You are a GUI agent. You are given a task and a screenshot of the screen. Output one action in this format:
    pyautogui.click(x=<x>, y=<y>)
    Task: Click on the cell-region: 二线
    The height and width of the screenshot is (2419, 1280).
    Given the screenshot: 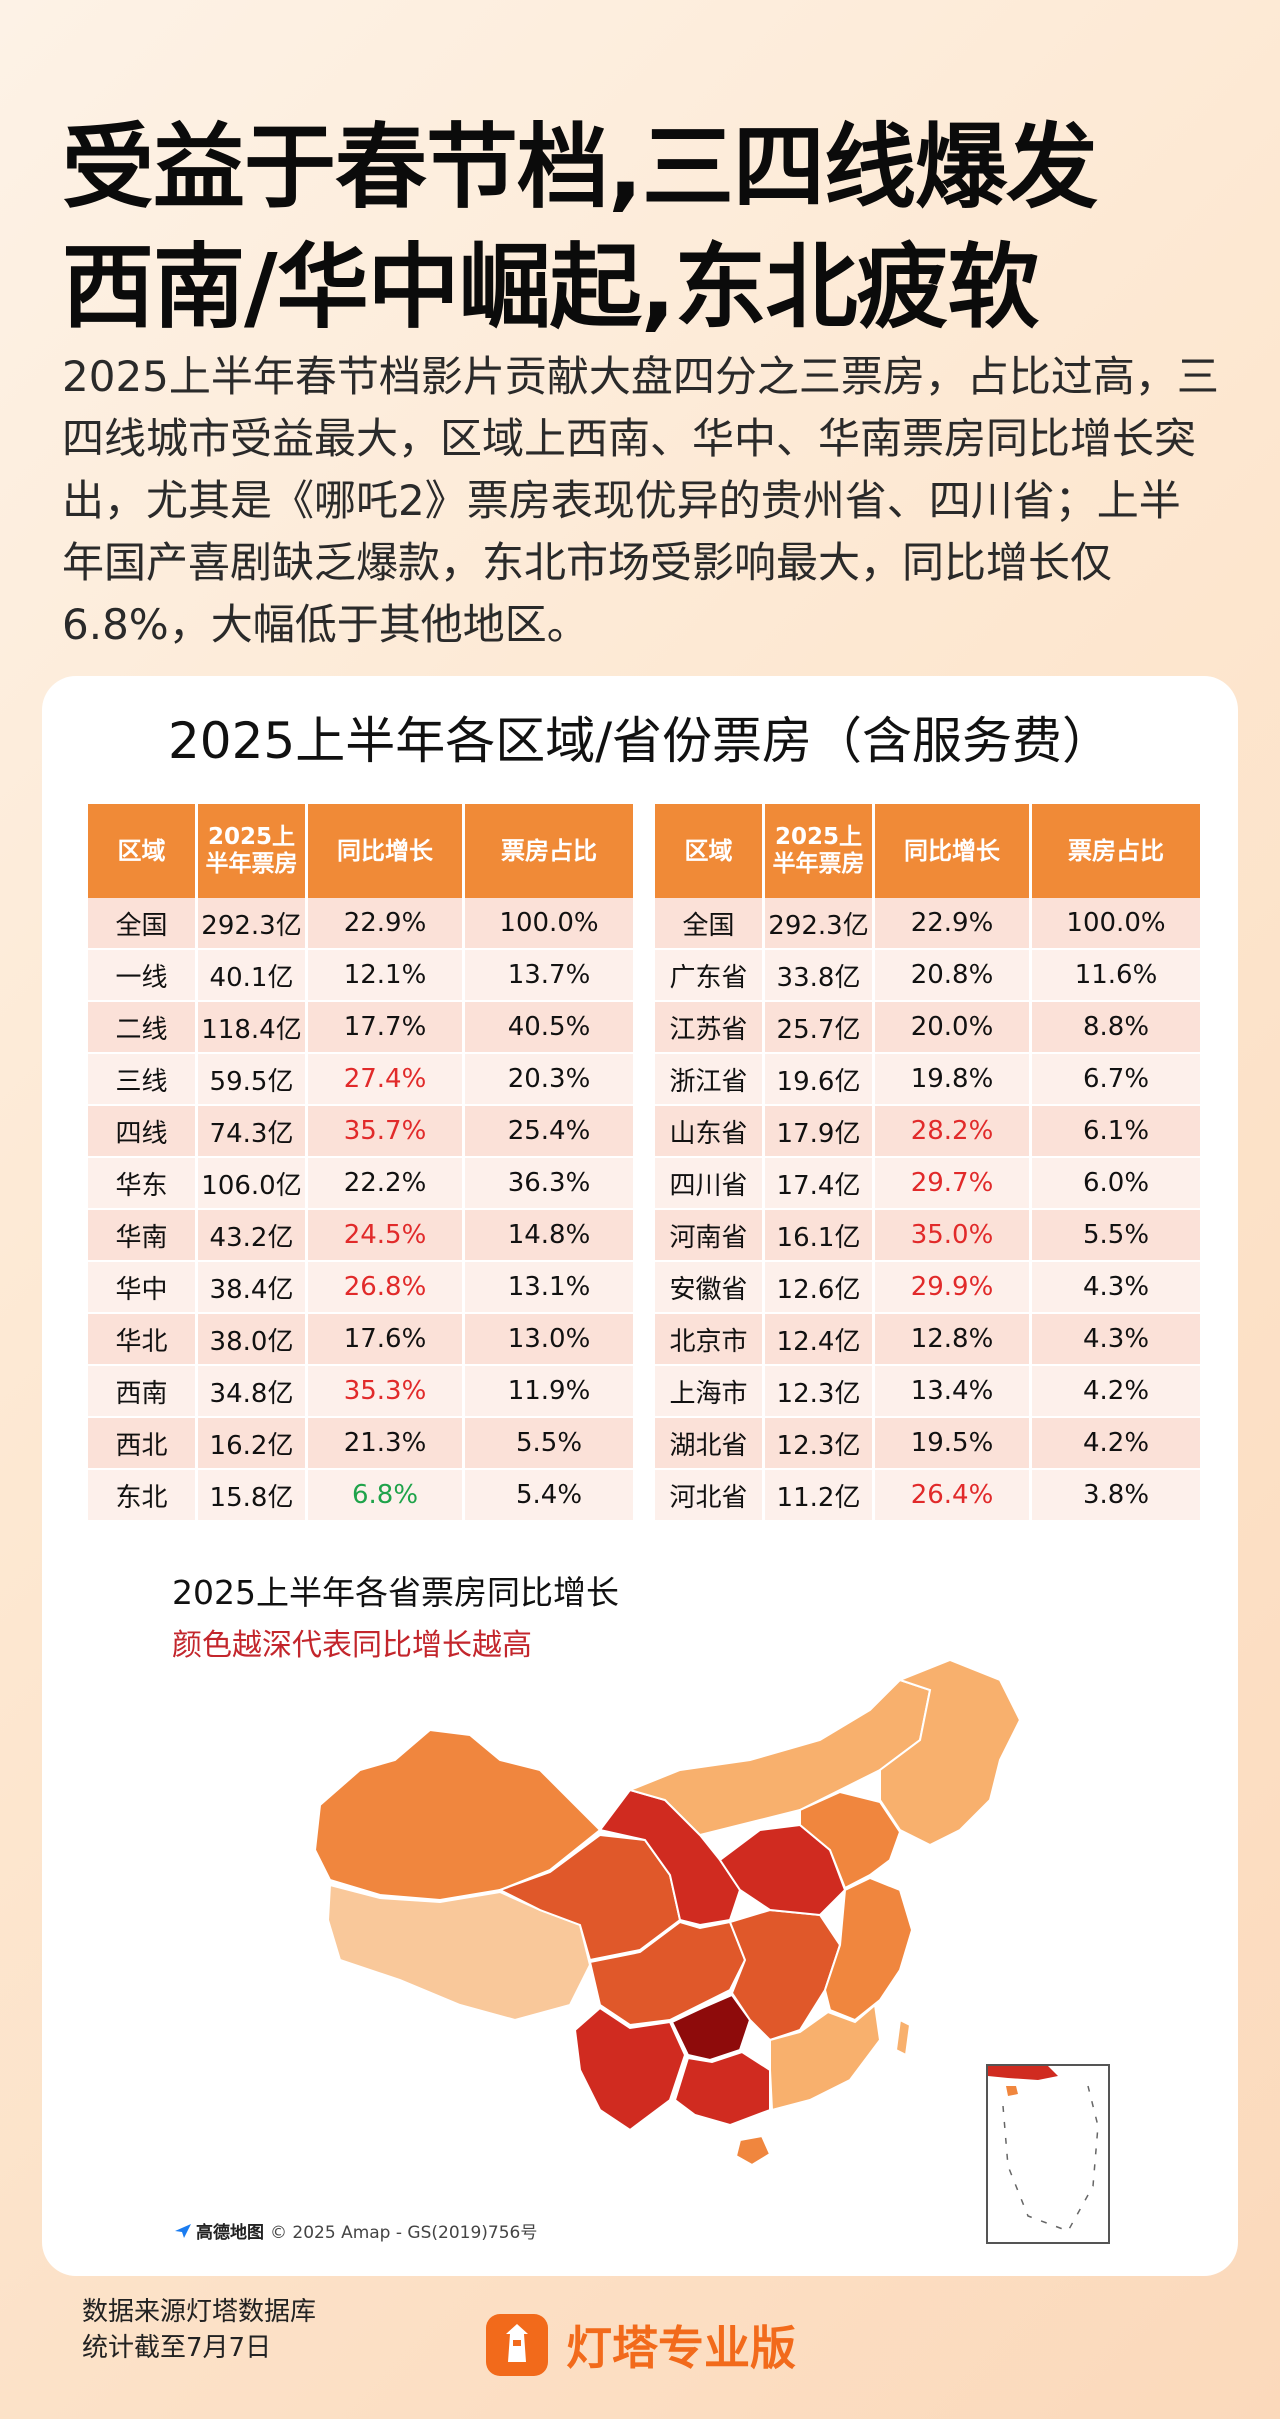 What is the action you would take?
    pyautogui.click(x=143, y=1028)
    